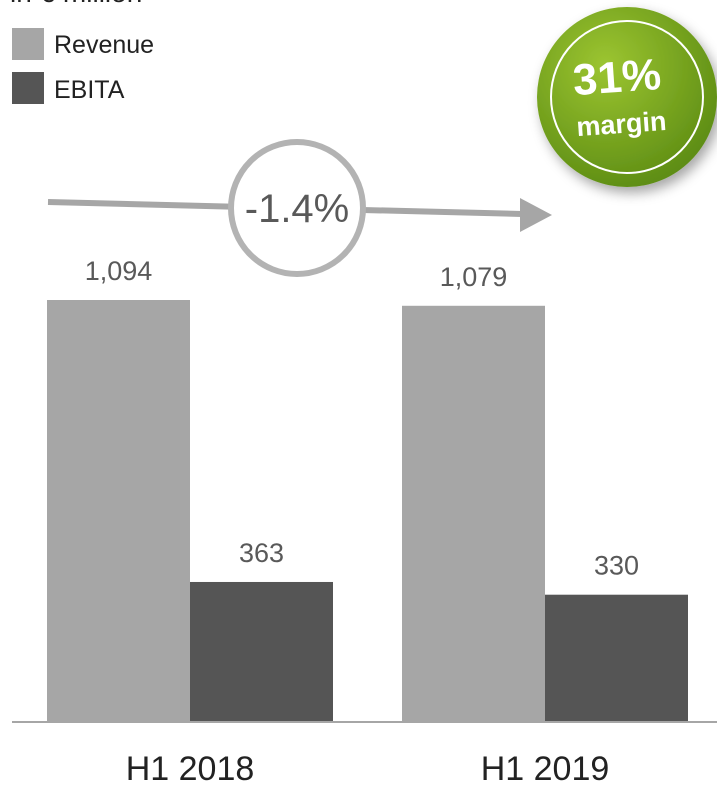 The height and width of the screenshot is (785, 717). What do you see at coordinates (89, 90) in the screenshot?
I see `legend-label-ebita: EBITA` at bounding box center [89, 90].